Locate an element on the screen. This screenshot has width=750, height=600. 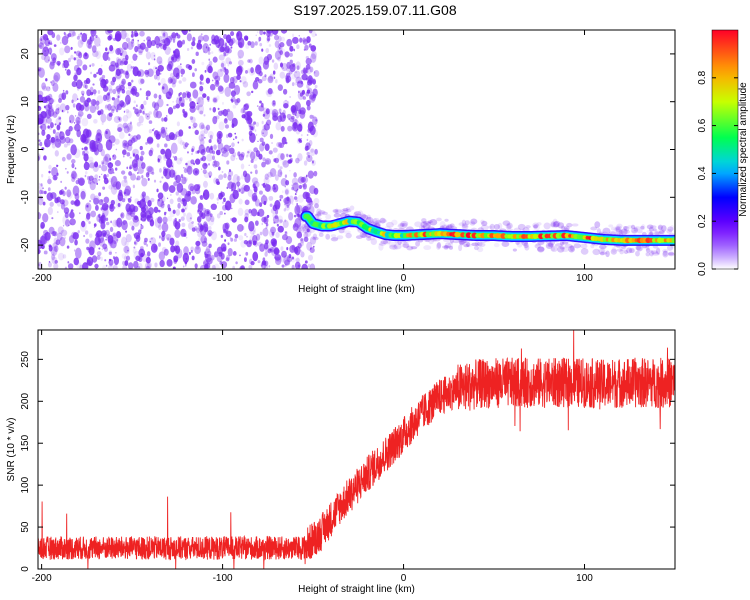
ridge-peaks is located at coordinates (491, 230).